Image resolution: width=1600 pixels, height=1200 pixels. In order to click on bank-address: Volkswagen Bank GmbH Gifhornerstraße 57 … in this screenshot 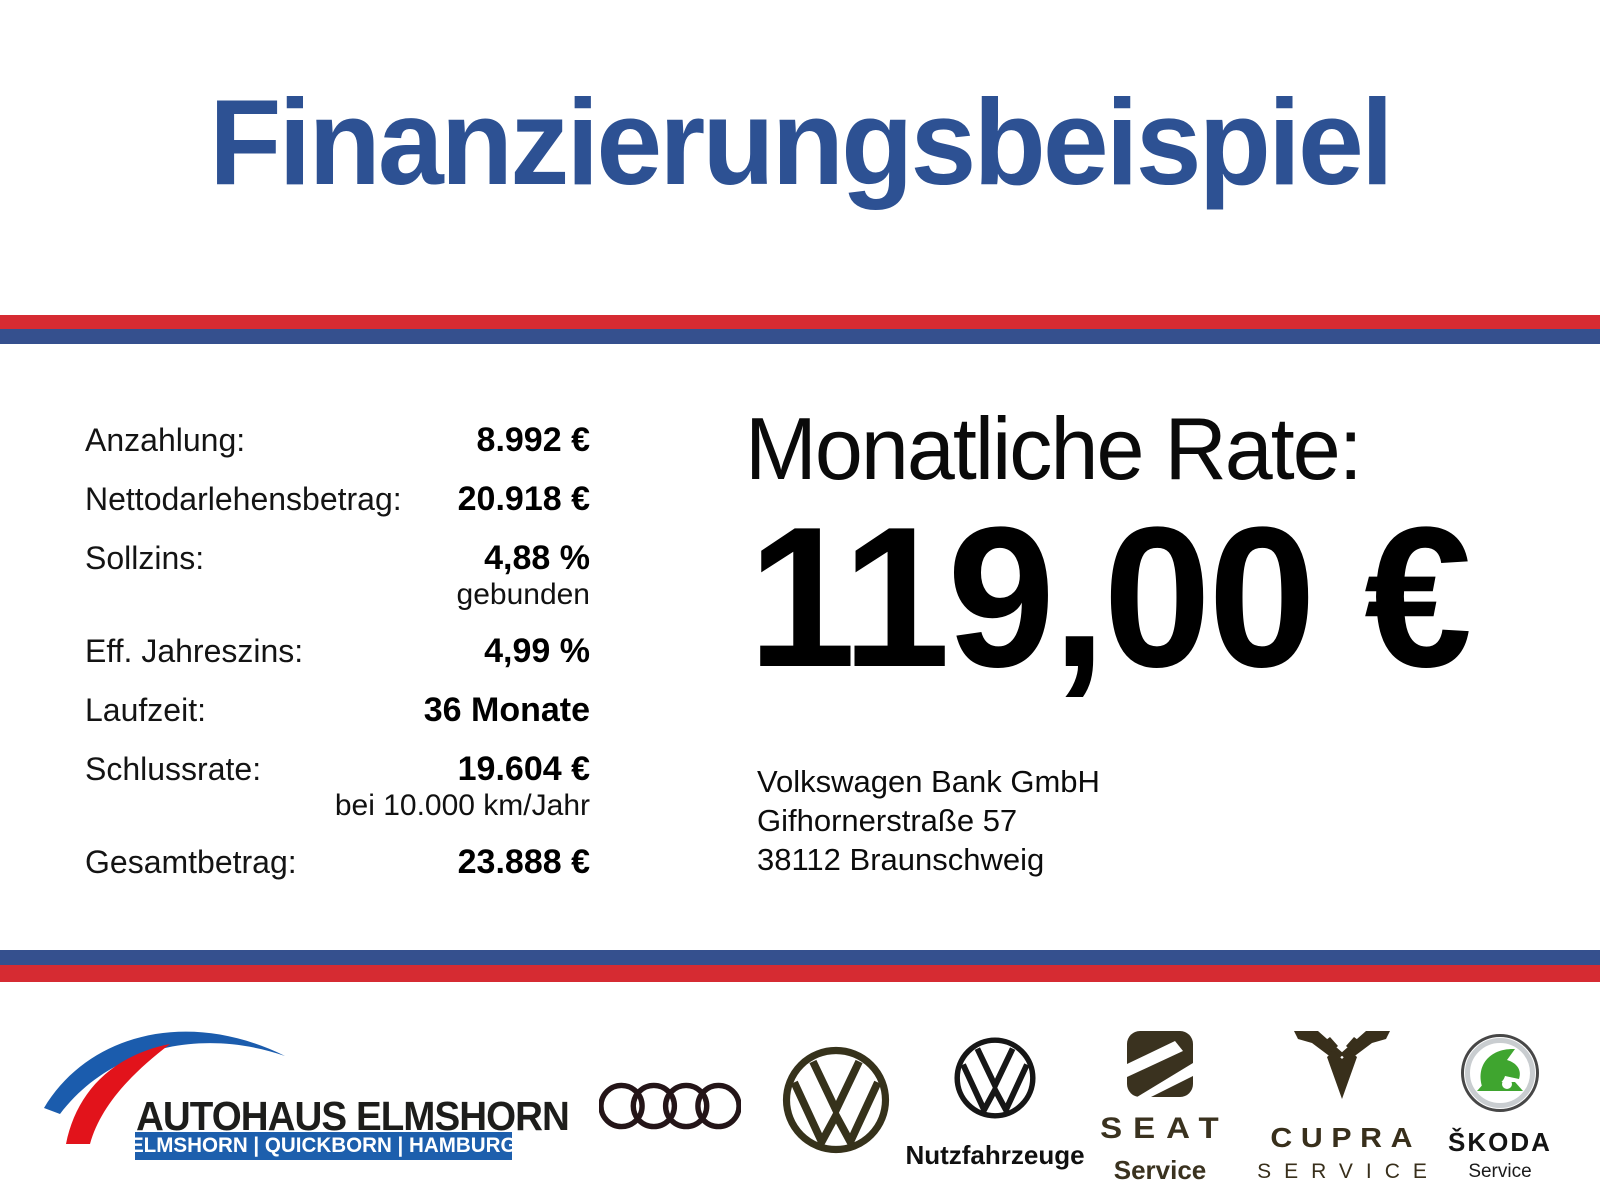, I will do `click(928, 820)`.